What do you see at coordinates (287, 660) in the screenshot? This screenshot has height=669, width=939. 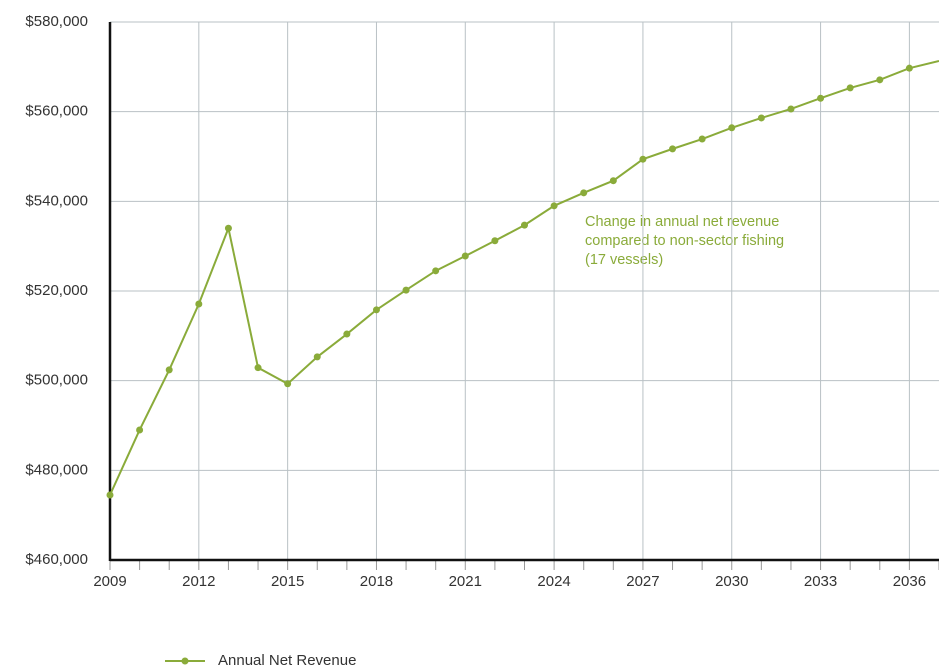 I see `legend-label: Annual Net Revenue` at bounding box center [287, 660].